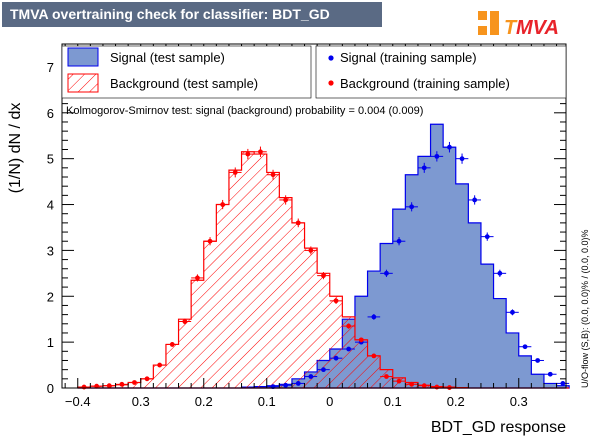 This screenshot has height=440, width=596. I want to click on y-tick-label: 4, so click(50, 205).